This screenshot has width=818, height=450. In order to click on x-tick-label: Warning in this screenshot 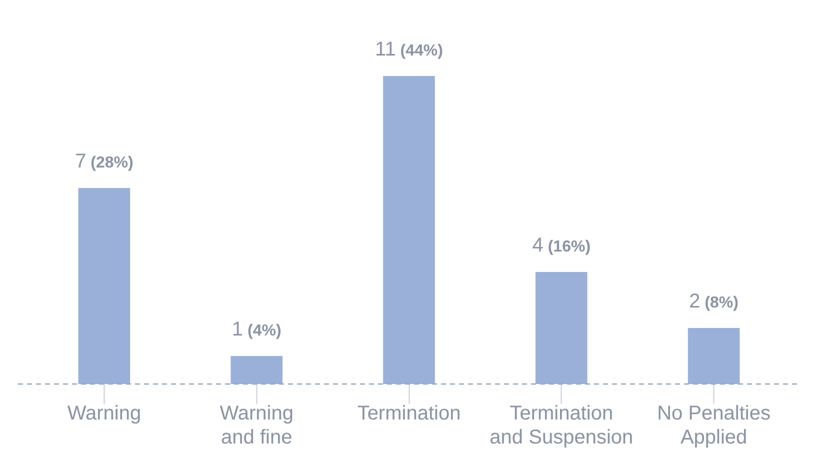, I will do `click(104, 413)`.